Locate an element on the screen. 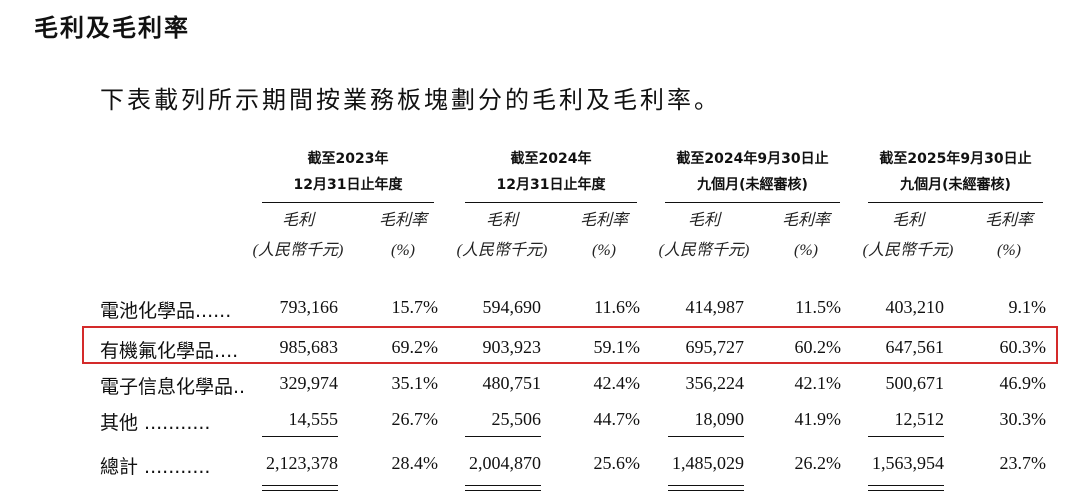 The image size is (1080, 504). colhead-margin-2023: 毛利率 (%) is located at coordinates (403, 236).